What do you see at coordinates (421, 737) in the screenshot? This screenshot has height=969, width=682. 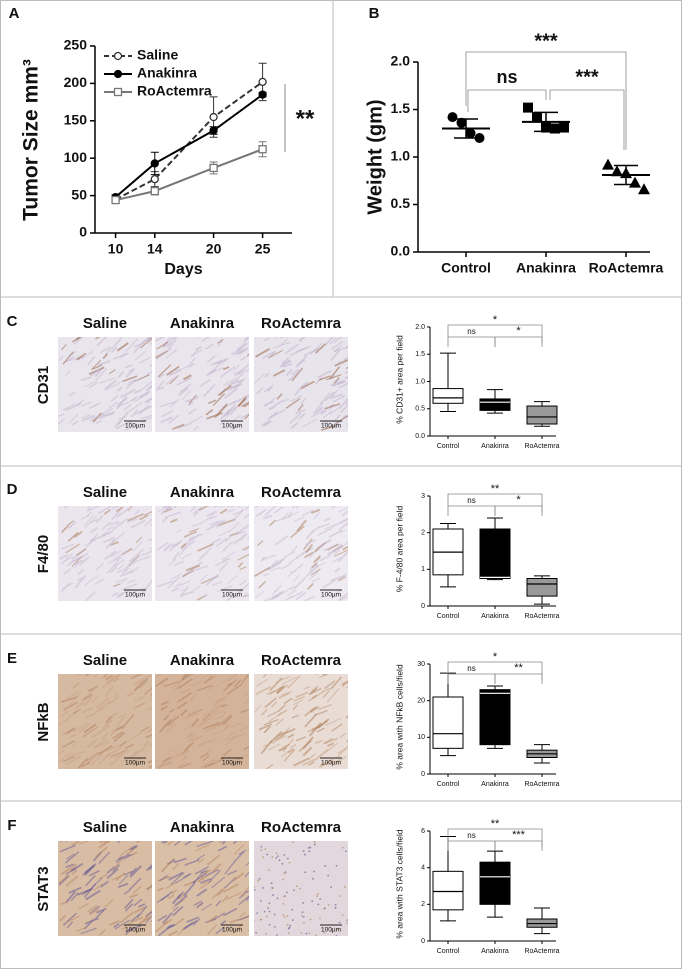 I see `y-tick-label: 10` at bounding box center [421, 737].